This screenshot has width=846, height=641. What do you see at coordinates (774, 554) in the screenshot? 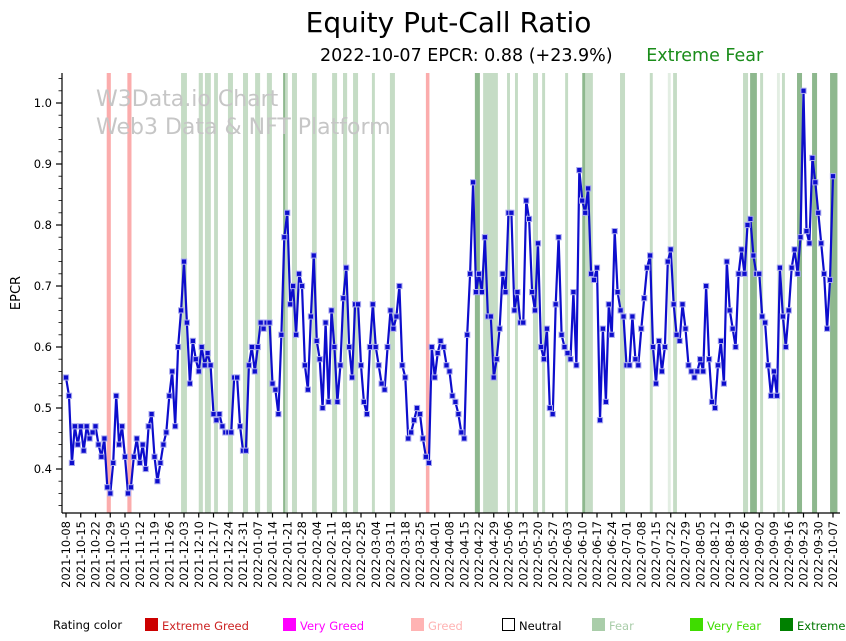
I see `x-tick-label: 2022-09-09` at bounding box center [774, 554].